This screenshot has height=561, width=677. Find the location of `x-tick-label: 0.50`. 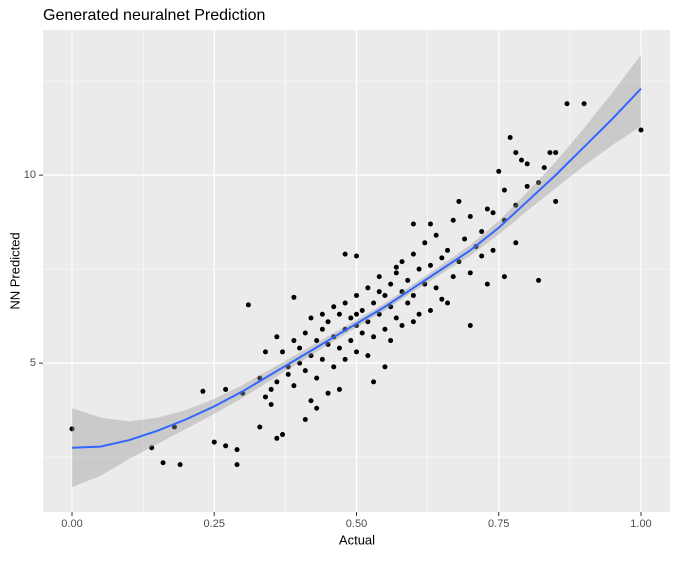

x-tick-label: 0.50 is located at coordinates (356, 524).